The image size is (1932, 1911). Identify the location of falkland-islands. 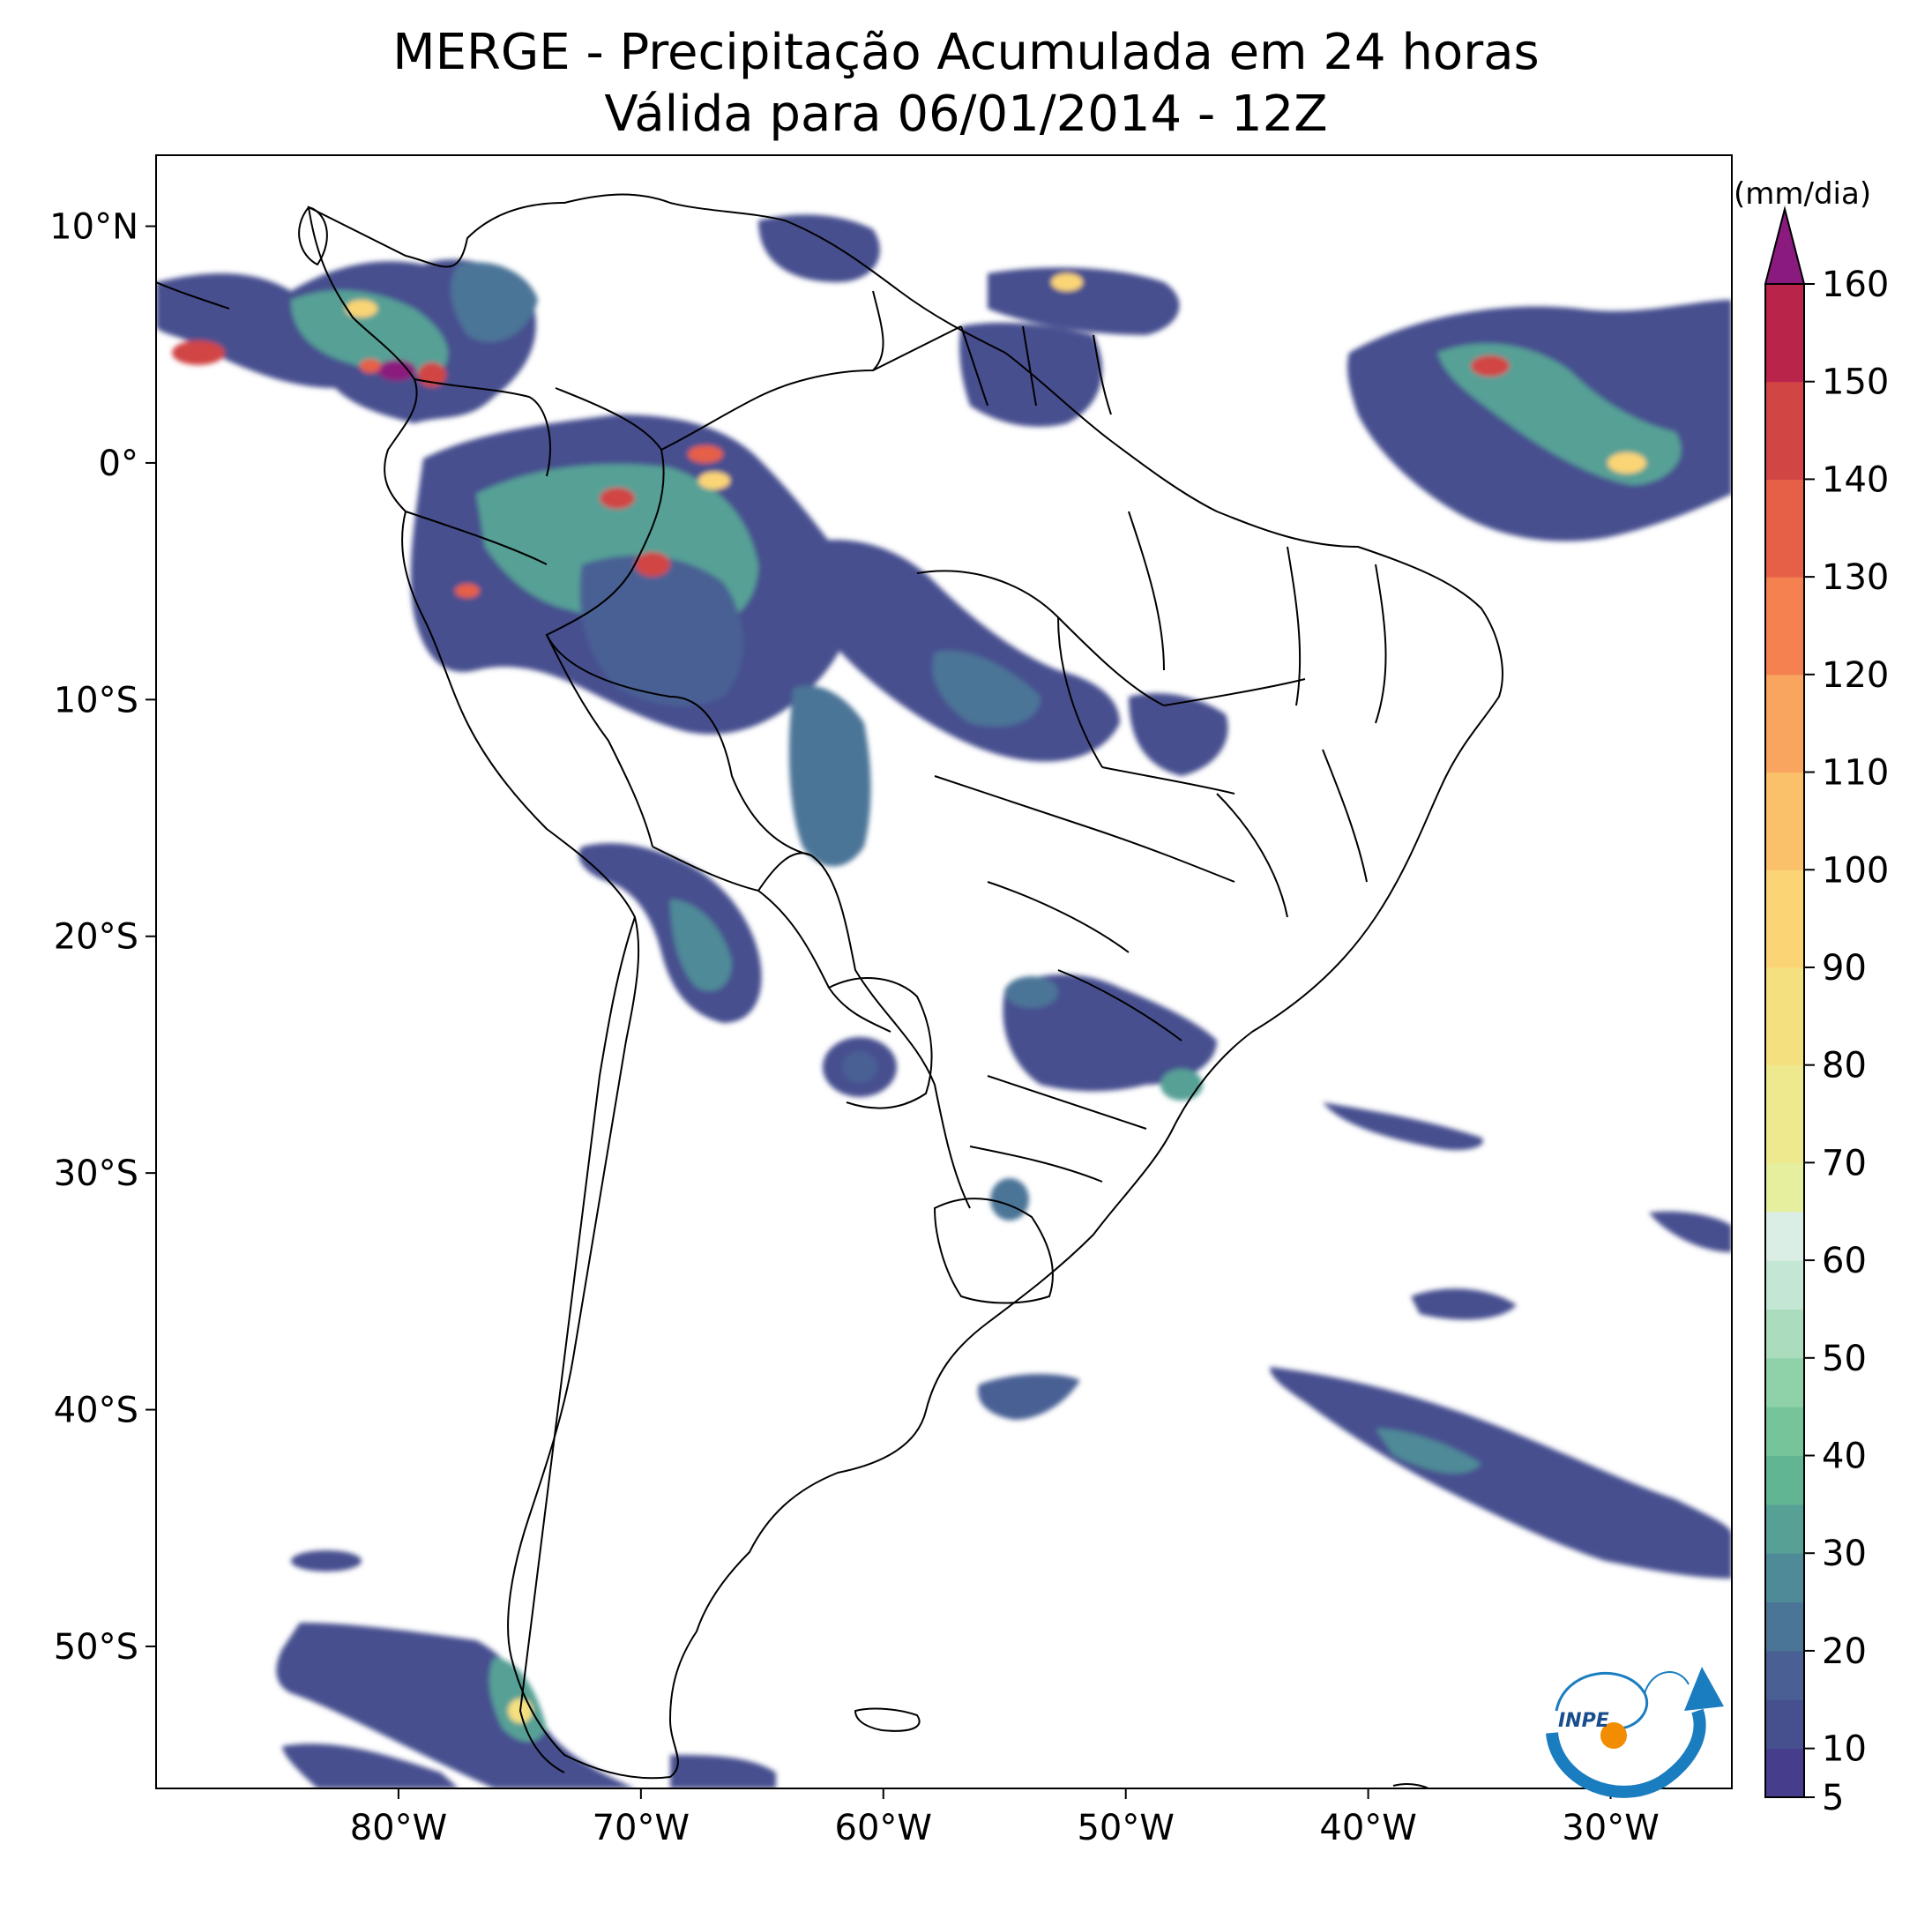
(887, 1719).